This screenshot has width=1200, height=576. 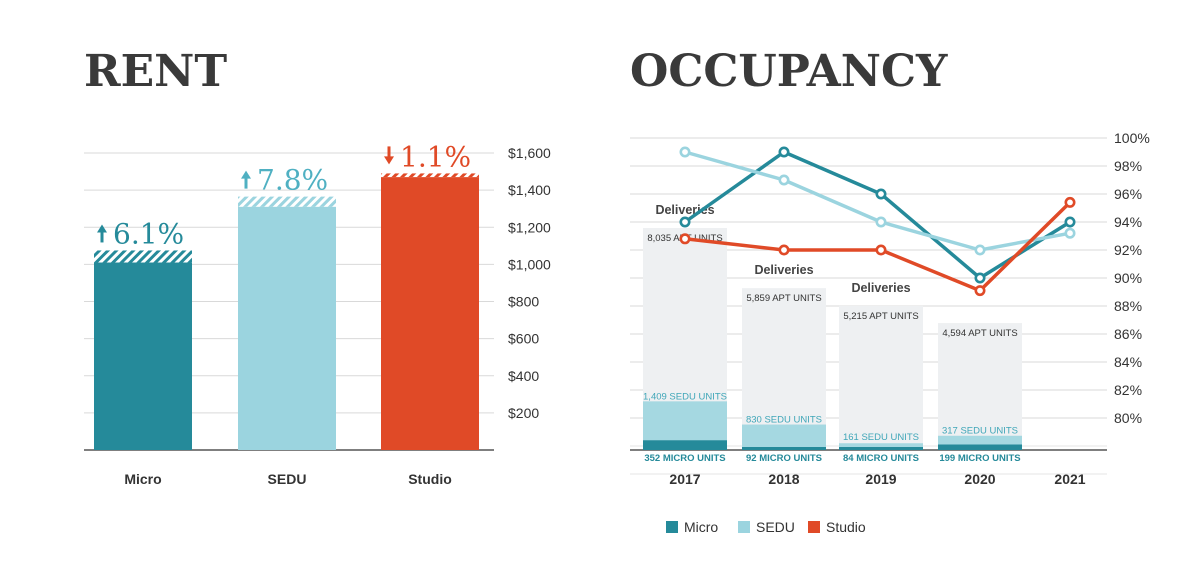 I want to click on delivery-sedu-label: 1,409 SEDU UNITS, so click(x=685, y=396).